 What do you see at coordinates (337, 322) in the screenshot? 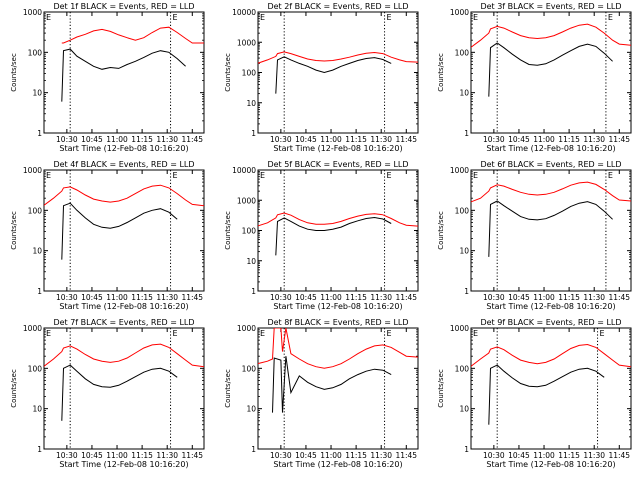
I see `panel-title: Det 8f BLACK = Events, RED = LLD` at bounding box center [337, 322].